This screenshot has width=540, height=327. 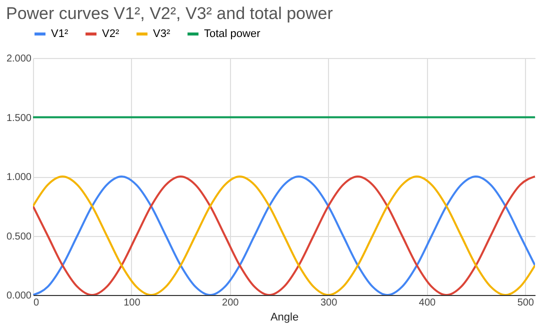 What do you see at coordinates (232, 34) in the screenshot?
I see `legend-label: Total power` at bounding box center [232, 34].